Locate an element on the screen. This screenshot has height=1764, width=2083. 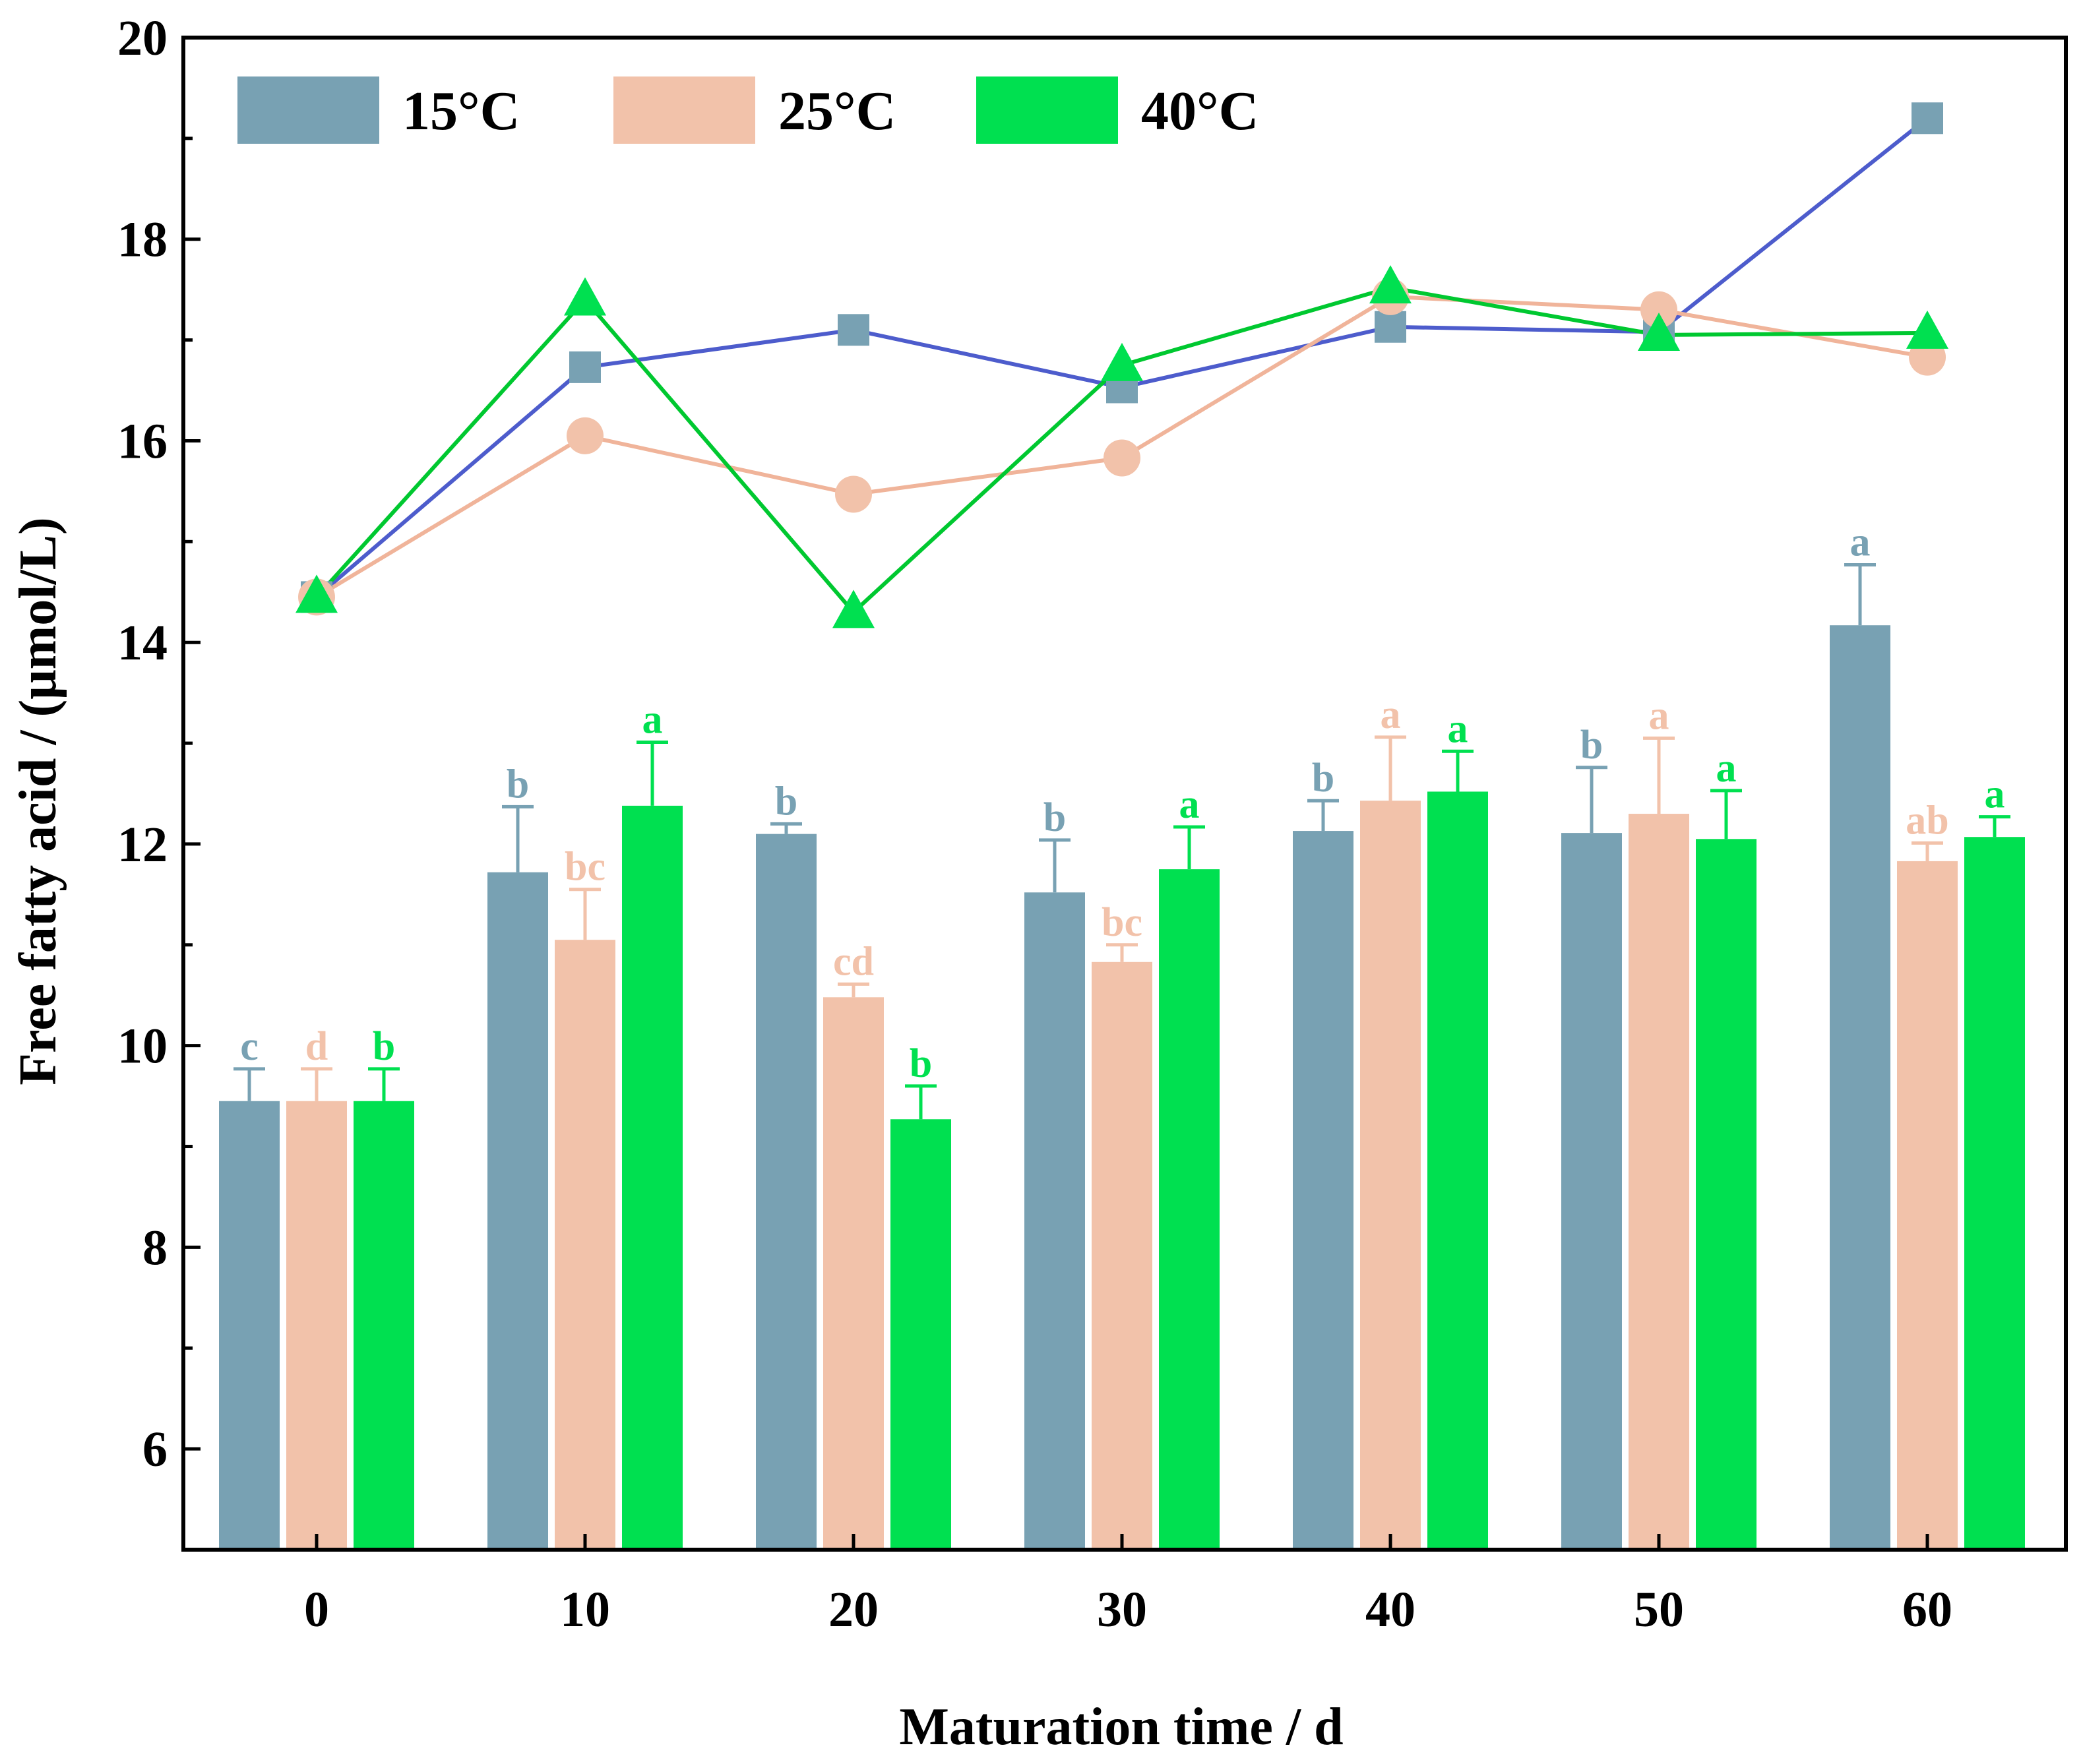
marker-40°C-day-40 is located at coordinates (1390, 284).